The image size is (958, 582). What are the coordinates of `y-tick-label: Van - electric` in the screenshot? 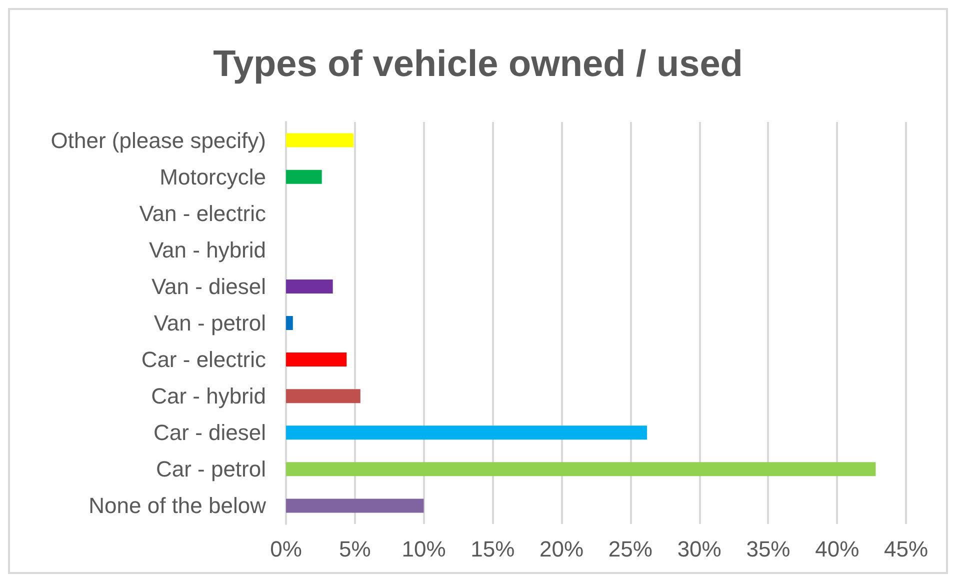 It's located at (202, 213).